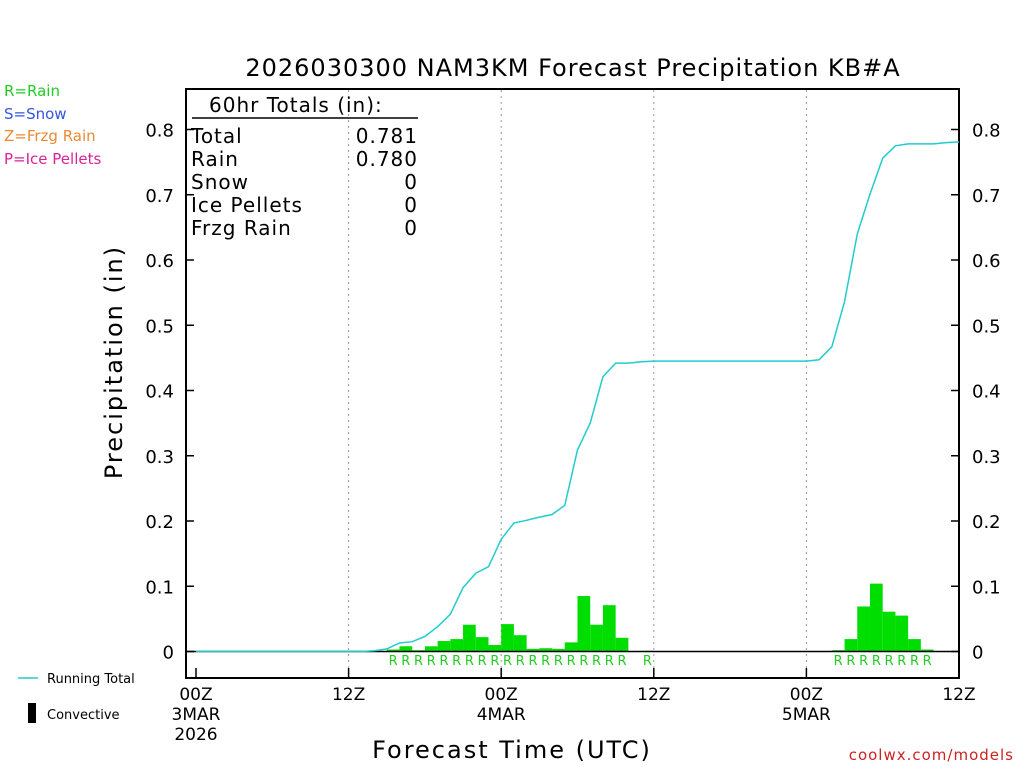  What do you see at coordinates (512, 750) in the screenshot?
I see `x-axis-label: Forecast Time (UTC)` at bounding box center [512, 750].